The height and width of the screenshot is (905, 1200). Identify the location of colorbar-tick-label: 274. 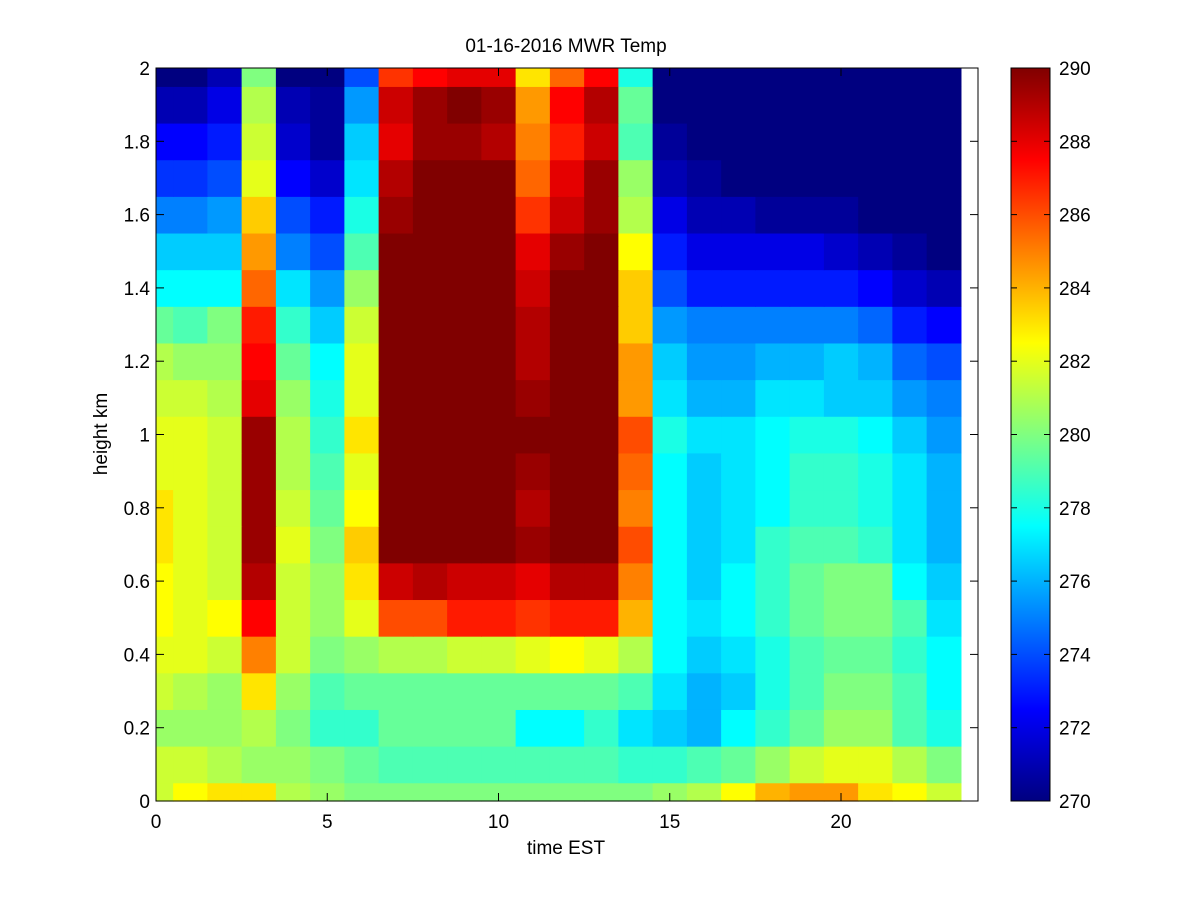
(1075, 655).